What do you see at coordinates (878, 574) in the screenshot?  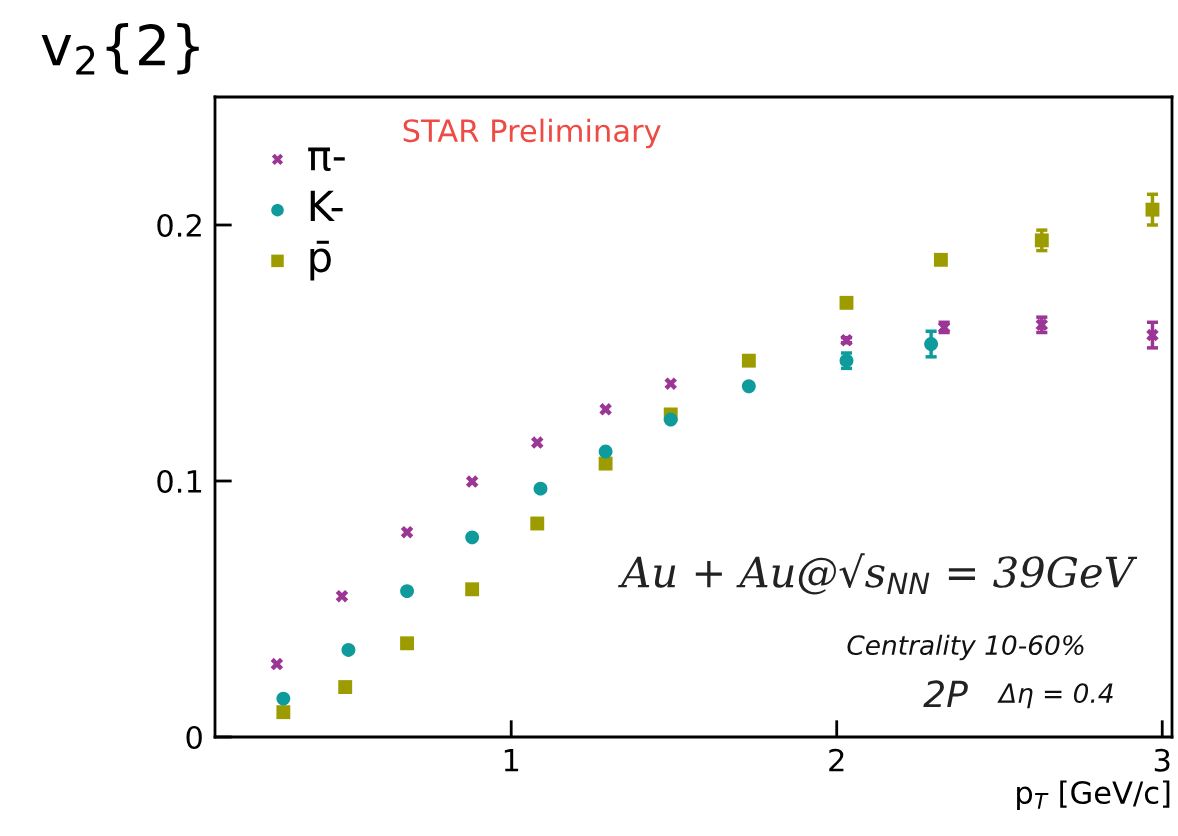 I see `annotation: Au + Au@√s$_{NN}$ = 39GeV` at bounding box center [878, 574].